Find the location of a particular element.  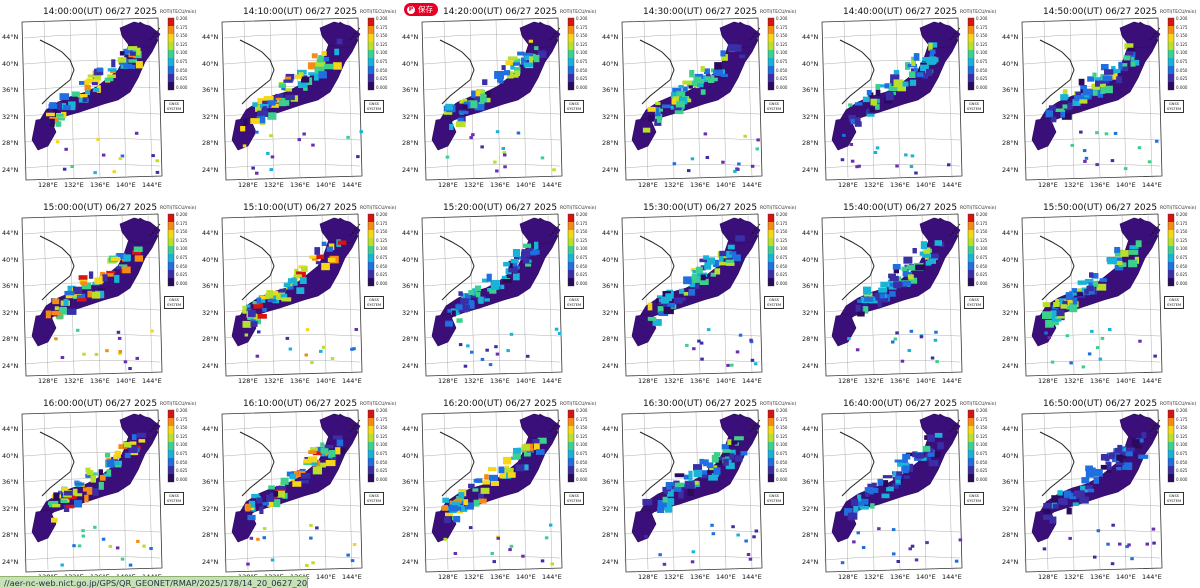

longitude-tick-label: 128°E is located at coordinates (1048, 577).